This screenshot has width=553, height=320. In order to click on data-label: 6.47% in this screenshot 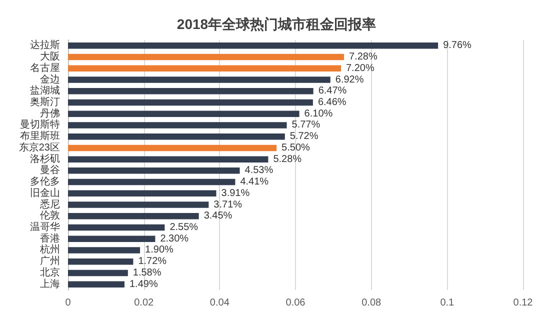, I will do `click(332, 91)`.